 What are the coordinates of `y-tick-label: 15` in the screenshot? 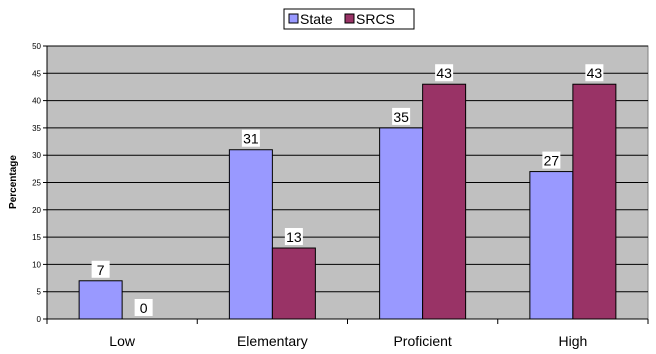 It's located at (36, 237).